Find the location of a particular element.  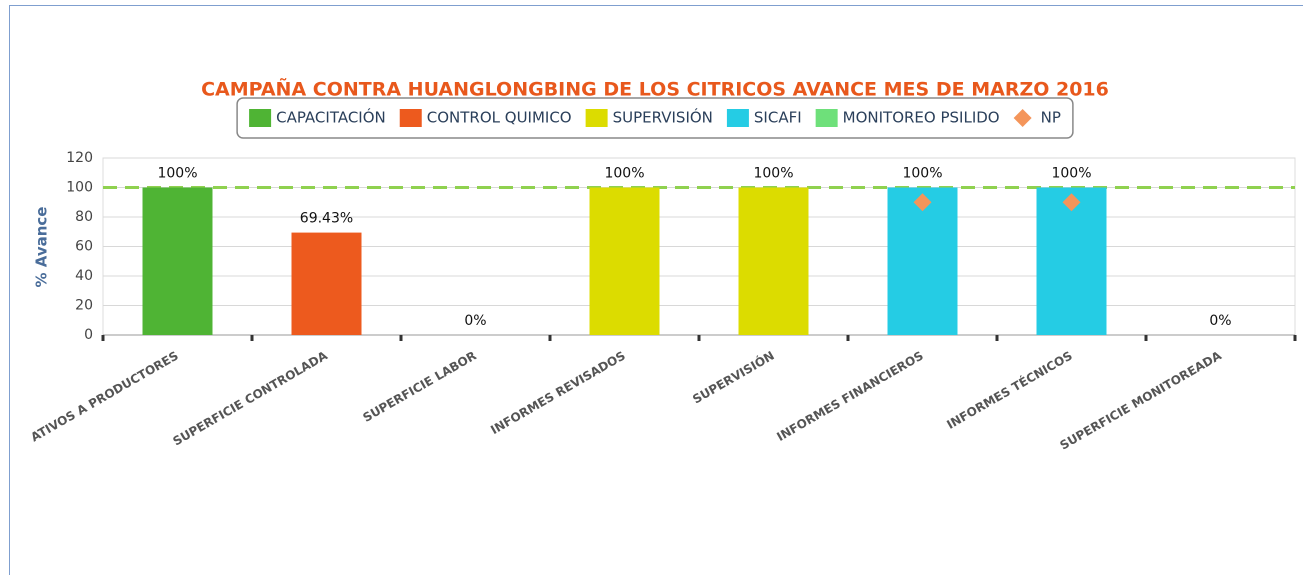

x-tick-label: INFORMES REVISADOS is located at coordinates (558, 393).